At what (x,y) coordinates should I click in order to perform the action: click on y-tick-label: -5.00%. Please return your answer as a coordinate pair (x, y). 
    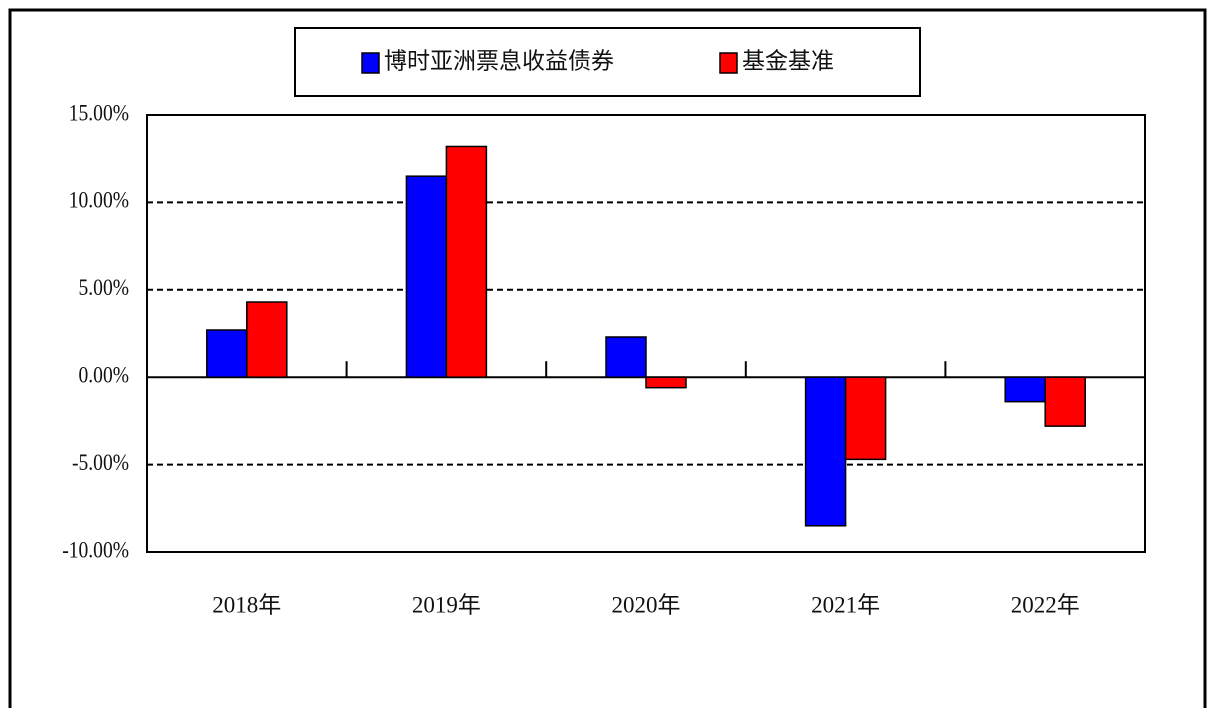
    Looking at the image, I should click on (100, 462).